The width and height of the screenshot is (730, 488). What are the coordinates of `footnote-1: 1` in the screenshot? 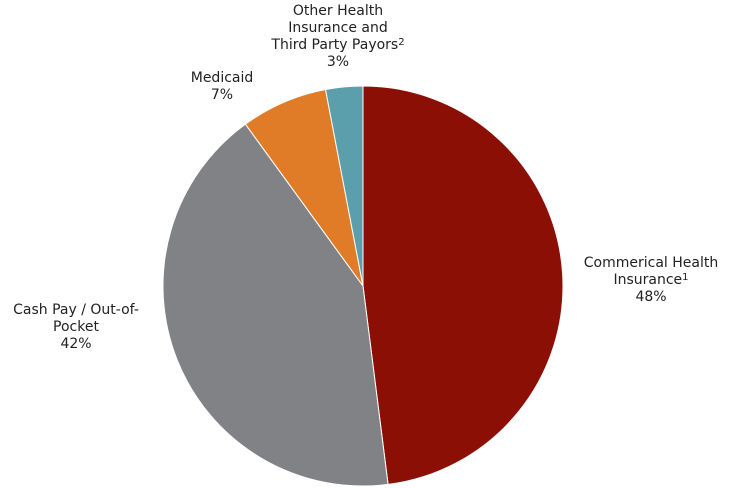 It's located at (685, 277).